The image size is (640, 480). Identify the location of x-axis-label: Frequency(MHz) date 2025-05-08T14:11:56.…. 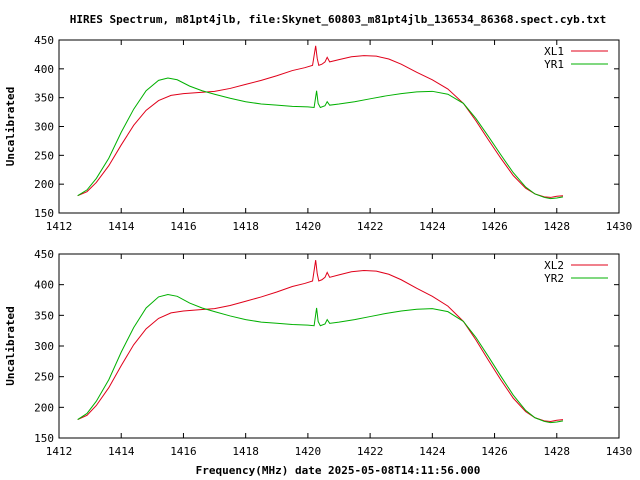
(338, 470).